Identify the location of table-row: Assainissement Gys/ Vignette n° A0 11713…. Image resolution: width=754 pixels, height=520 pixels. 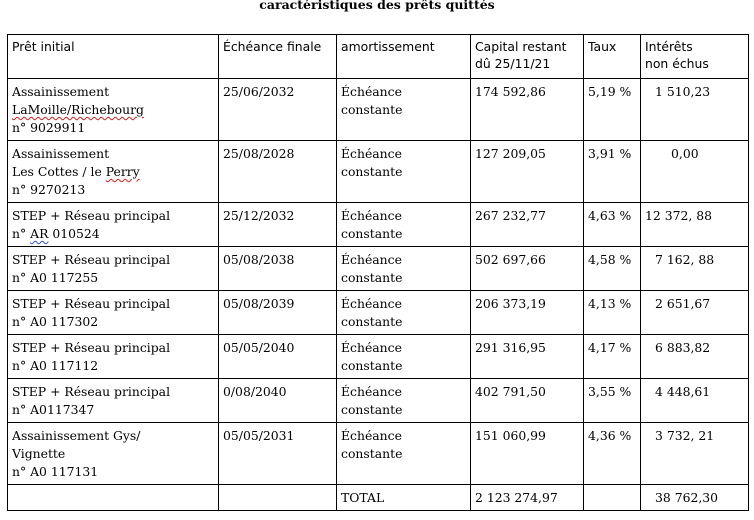
(378, 453).